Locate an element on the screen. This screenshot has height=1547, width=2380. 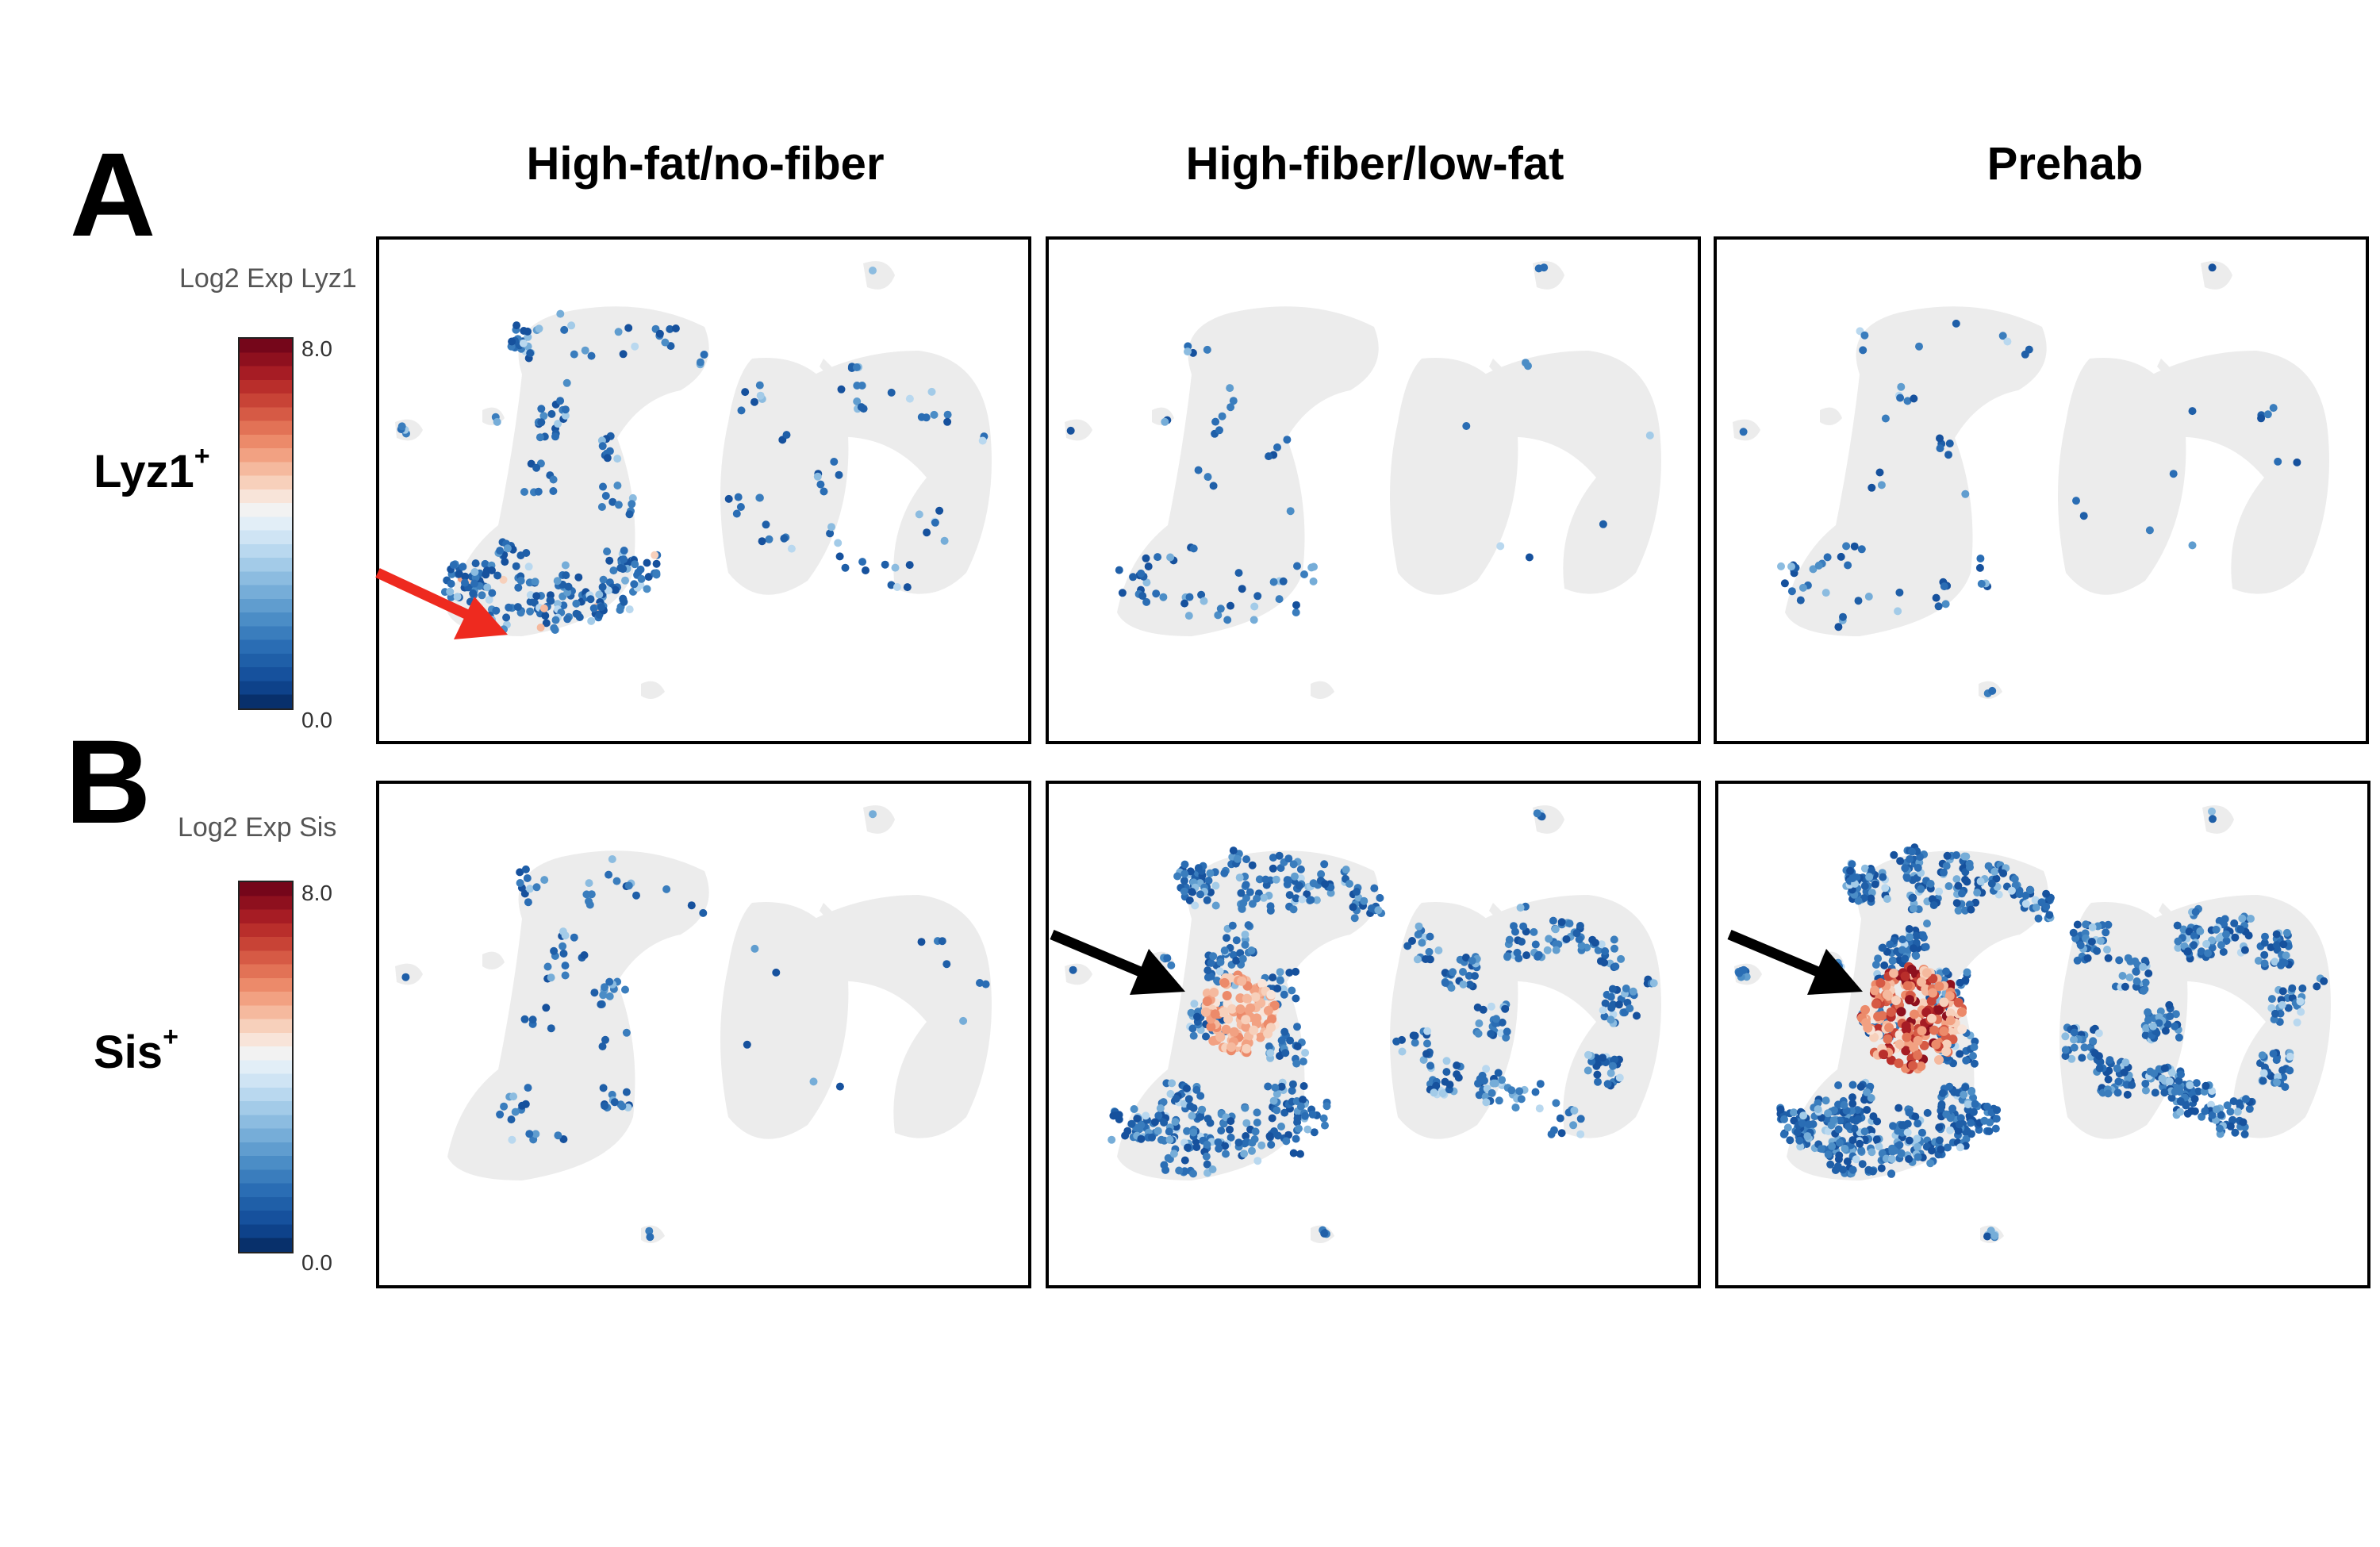
gene-name-lyz1: Lyz1 is located at coordinates (144, 471).